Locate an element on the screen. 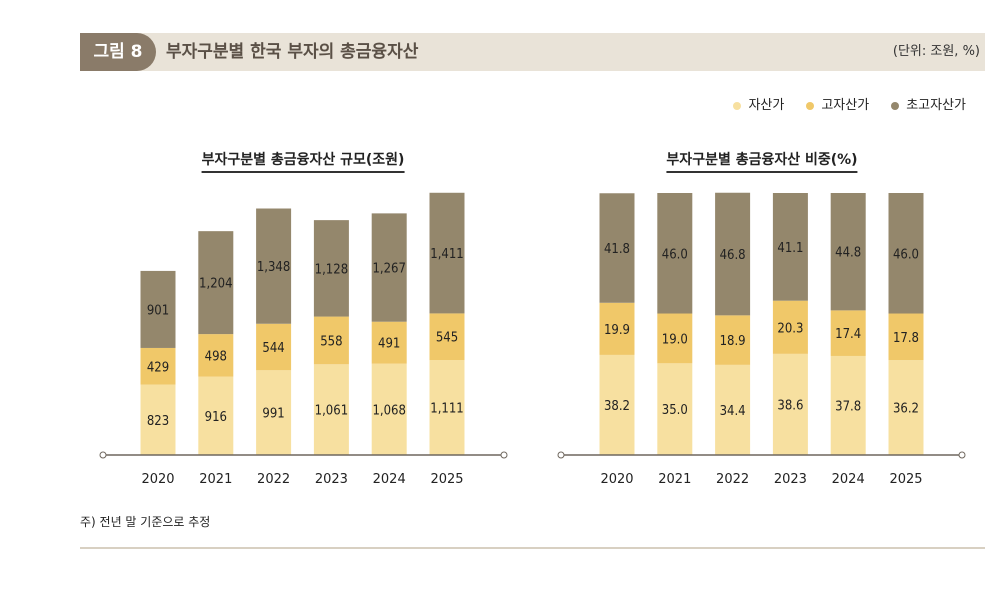 Image resolution: width=1002 pixels, height=598 pixels. data-label: 1,411 is located at coordinates (446, 254).